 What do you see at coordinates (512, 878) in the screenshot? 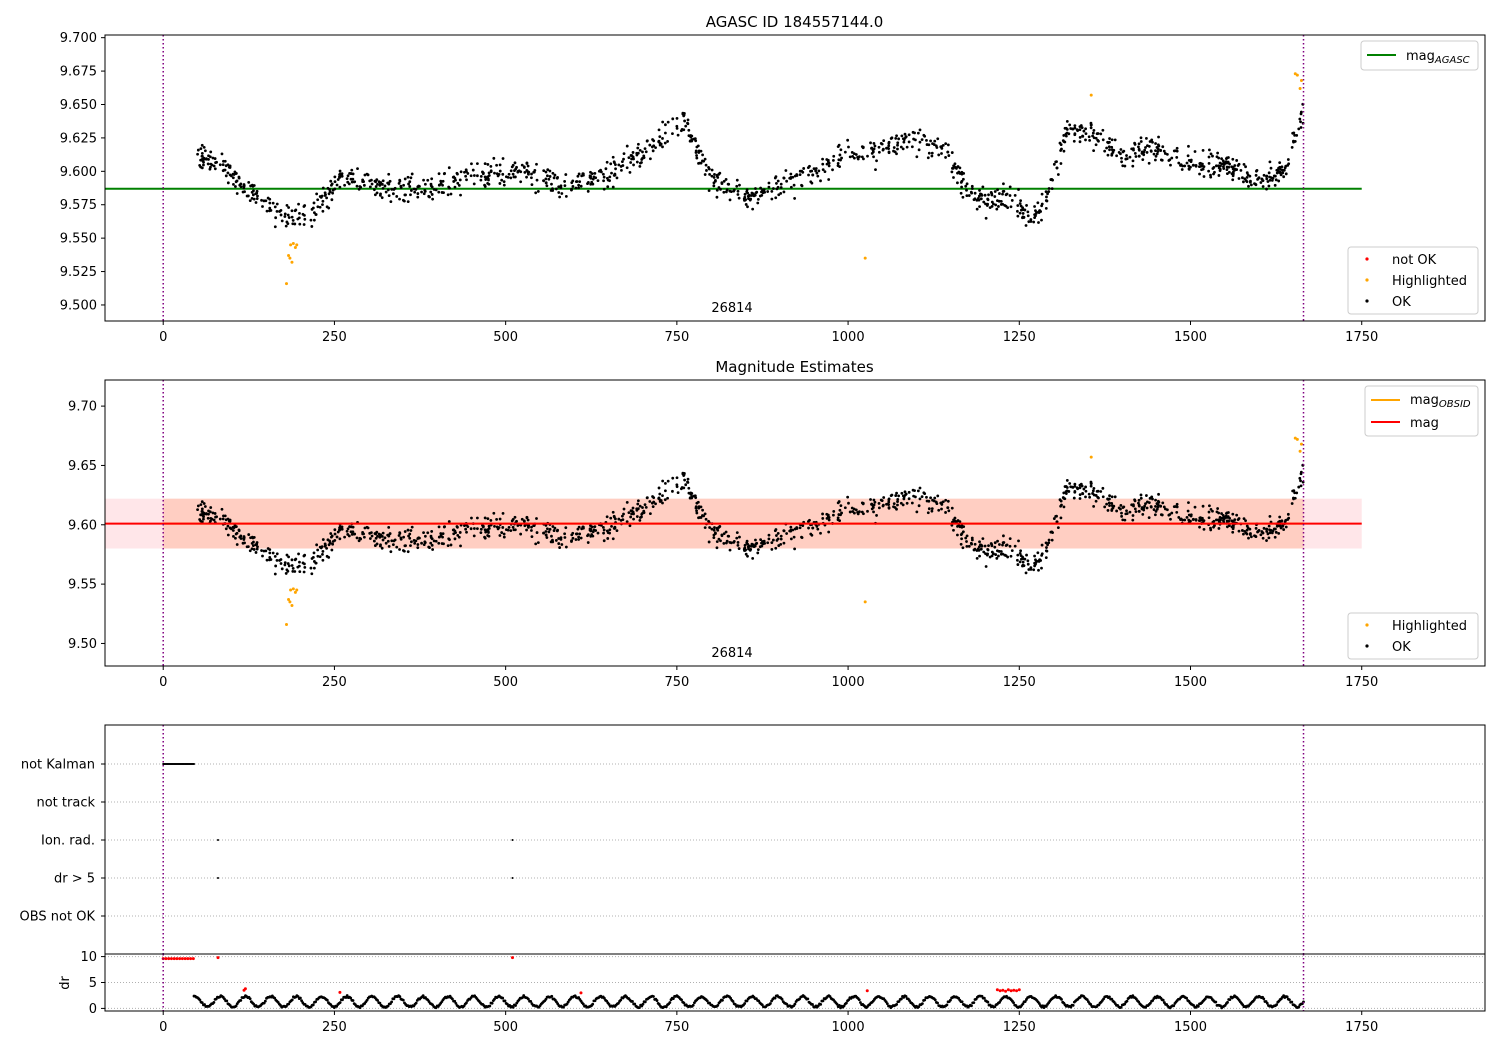
I see `flag-point` at bounding box center [512, 878].